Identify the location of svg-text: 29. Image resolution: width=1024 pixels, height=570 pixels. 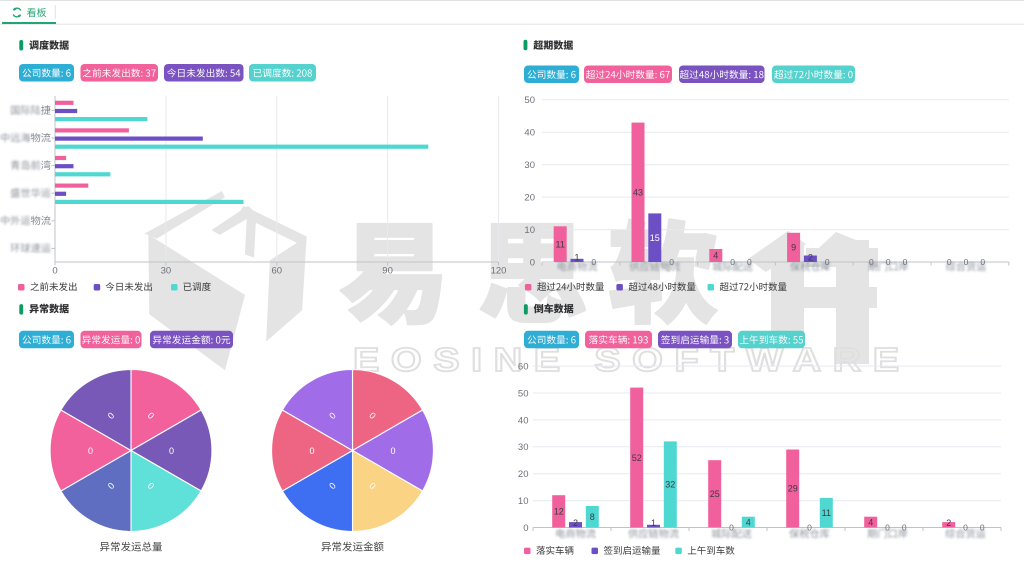
(793, 489).